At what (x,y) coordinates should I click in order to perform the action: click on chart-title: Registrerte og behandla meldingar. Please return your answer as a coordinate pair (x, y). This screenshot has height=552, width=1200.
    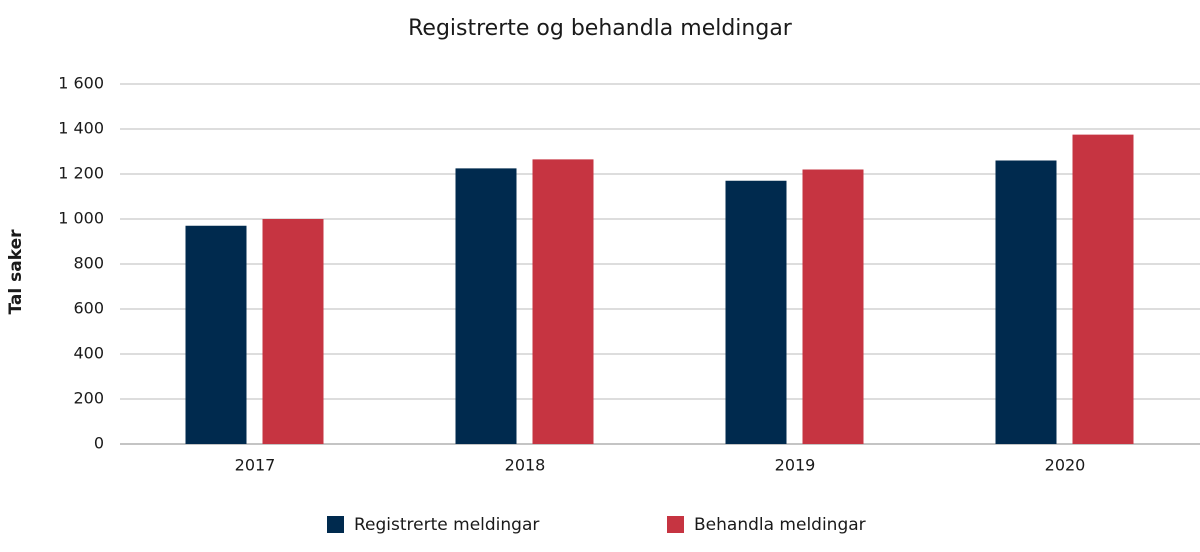
    Looking at the image, I should click on (600, 28).